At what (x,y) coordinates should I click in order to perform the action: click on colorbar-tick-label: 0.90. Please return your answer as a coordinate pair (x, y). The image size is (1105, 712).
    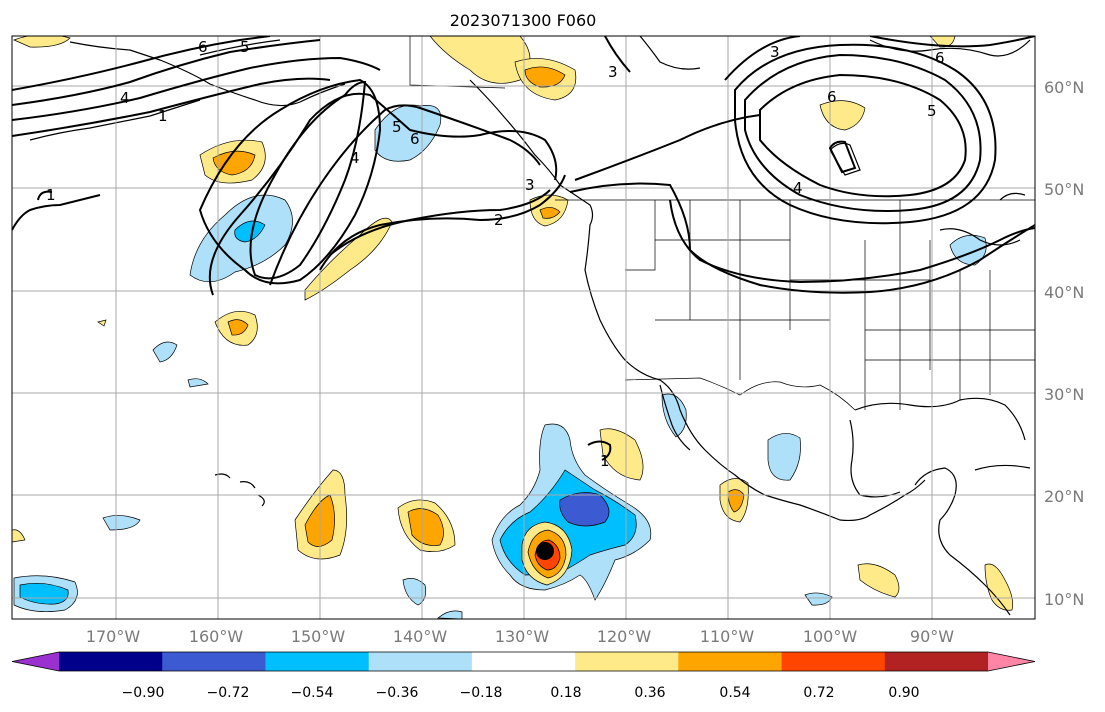
    Looking at the image, I should click on (903, 693).